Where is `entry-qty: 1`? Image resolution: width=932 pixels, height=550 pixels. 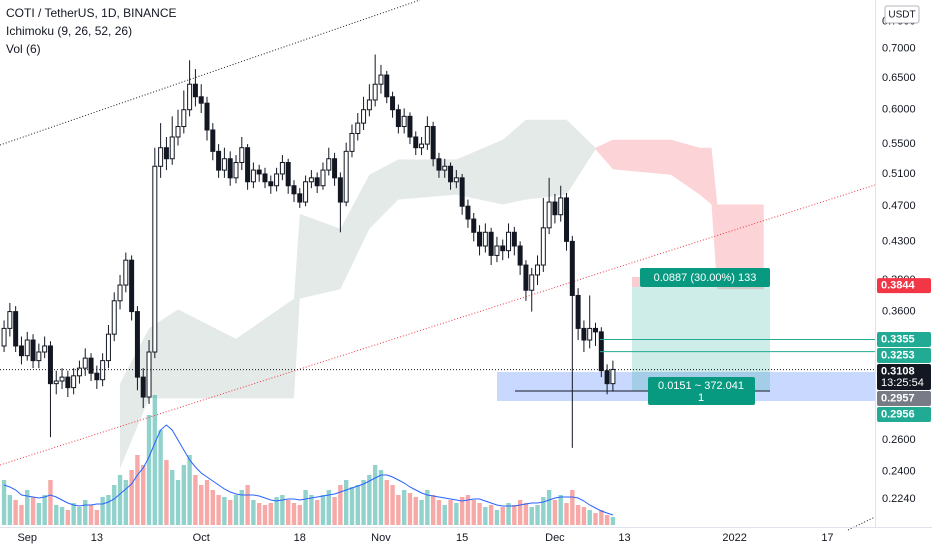 entry-qty: 1 is located at coordinates (701, 398).